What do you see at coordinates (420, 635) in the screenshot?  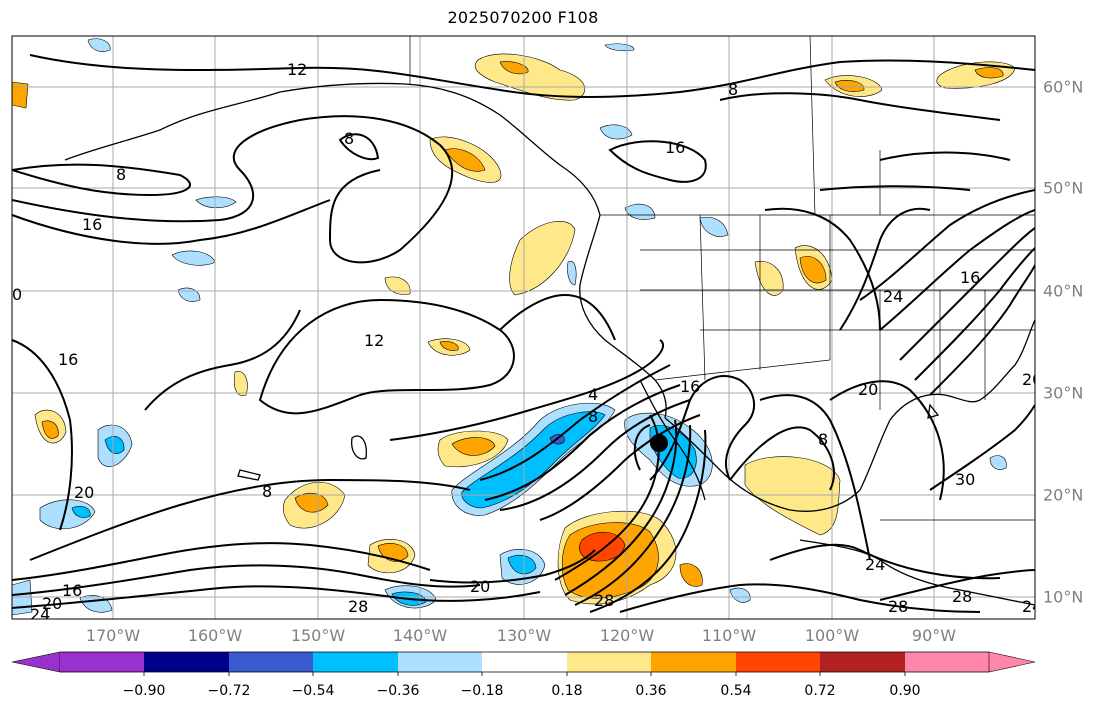 I see `lon-label: 140°W` at bounding box center [420, 635].